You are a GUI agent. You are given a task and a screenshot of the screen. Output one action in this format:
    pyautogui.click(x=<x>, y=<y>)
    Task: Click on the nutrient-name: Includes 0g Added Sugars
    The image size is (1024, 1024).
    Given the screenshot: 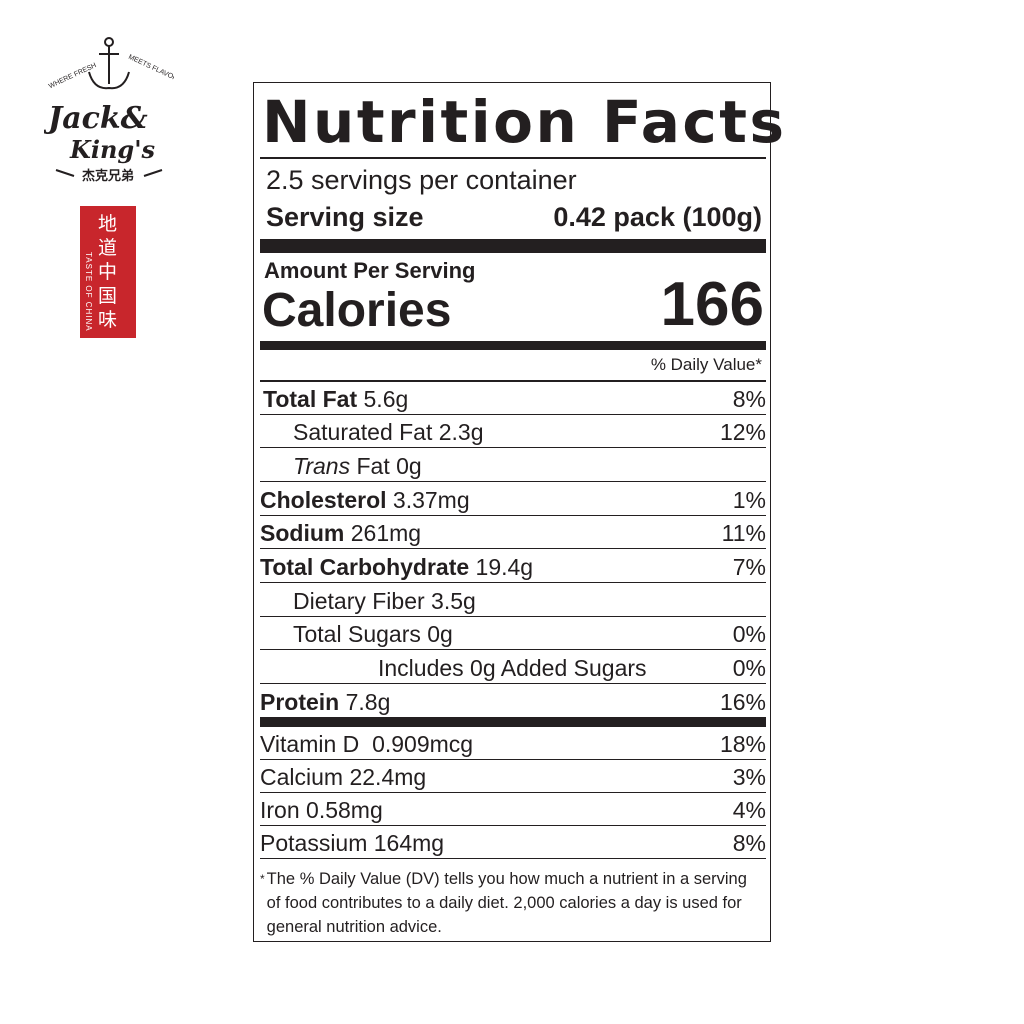 What is the action you would take?
    pyautogui.click(x=512, y=668)
    